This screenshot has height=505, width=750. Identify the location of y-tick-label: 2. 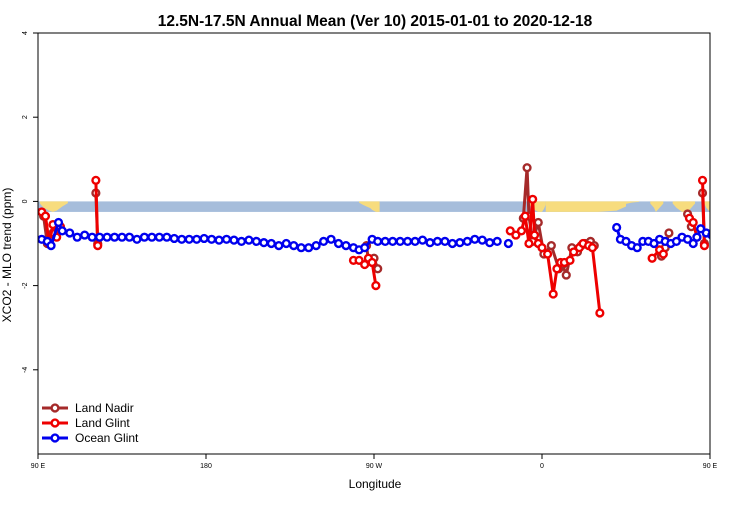
(25, 117).